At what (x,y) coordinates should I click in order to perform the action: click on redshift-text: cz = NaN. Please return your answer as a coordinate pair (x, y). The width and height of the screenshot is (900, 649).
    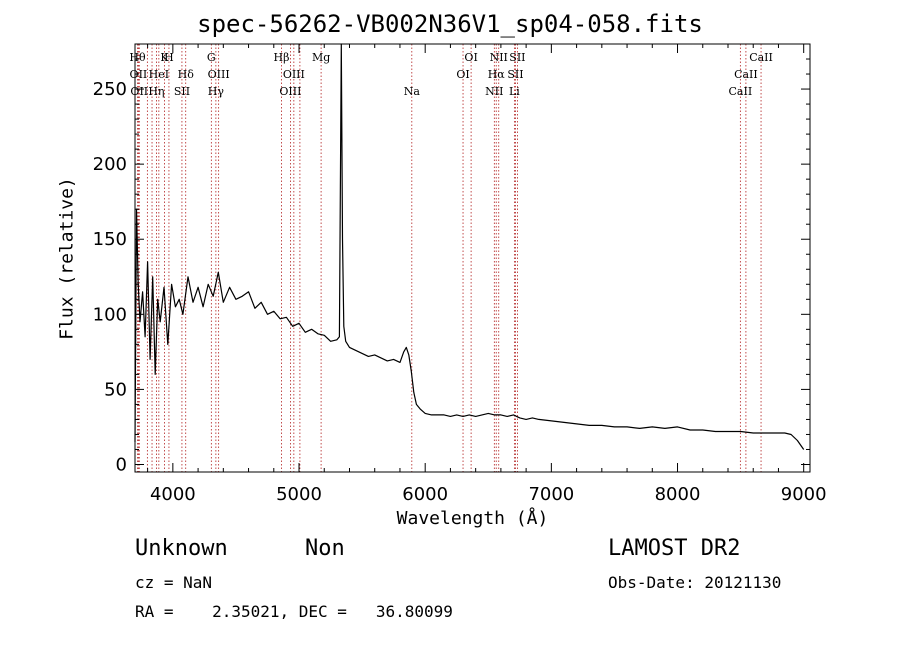
    Looking at the image, I should click on (174, 582).